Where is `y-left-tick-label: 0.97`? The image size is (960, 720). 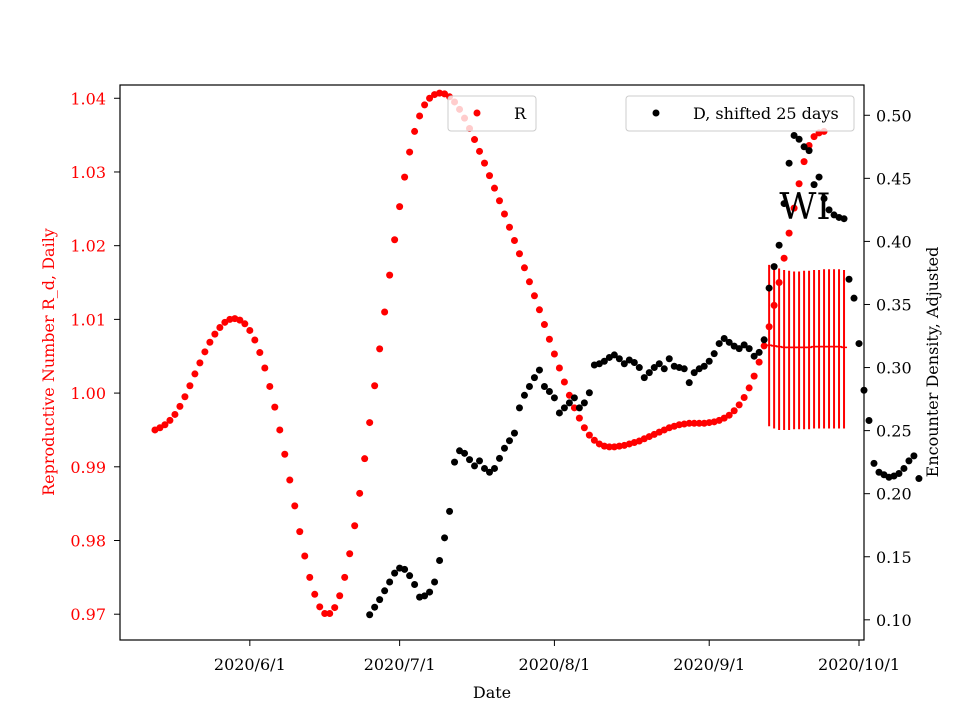
y-left-tick-label: 0.97 is located at coordinates (88, 614).